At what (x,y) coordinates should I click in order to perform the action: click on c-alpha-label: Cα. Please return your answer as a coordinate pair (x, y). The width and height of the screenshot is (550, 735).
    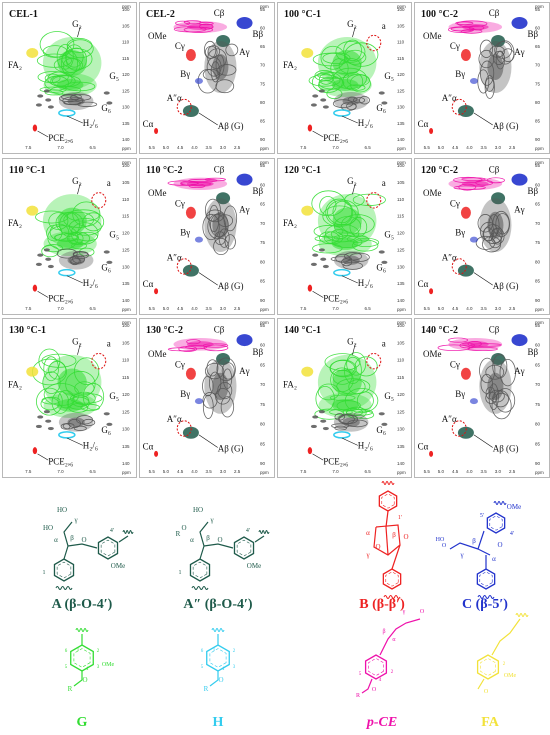
    Looking at the image, I should click on (148, 284).